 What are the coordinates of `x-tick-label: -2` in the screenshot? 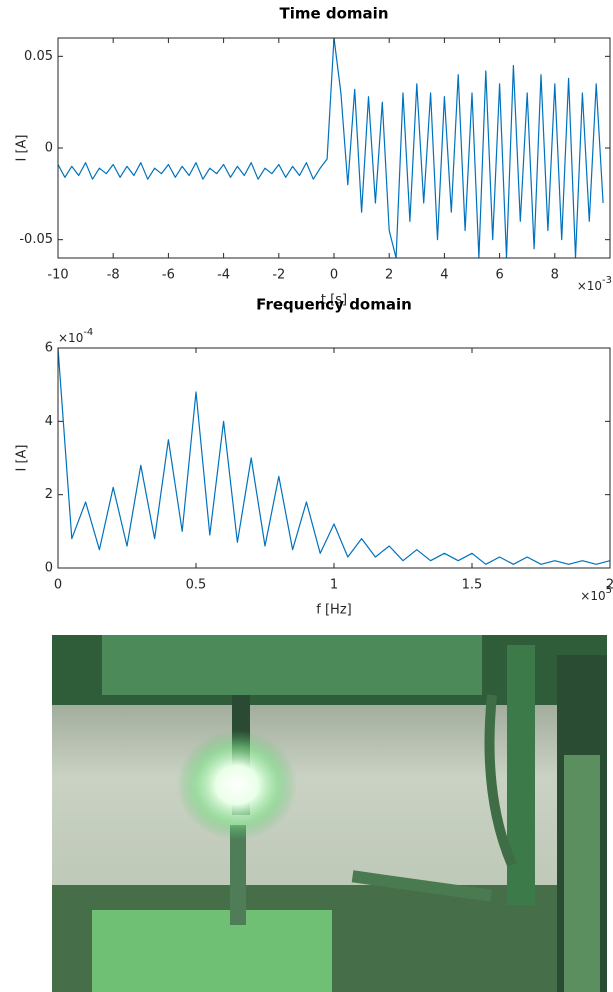 It's located at (278, 275).